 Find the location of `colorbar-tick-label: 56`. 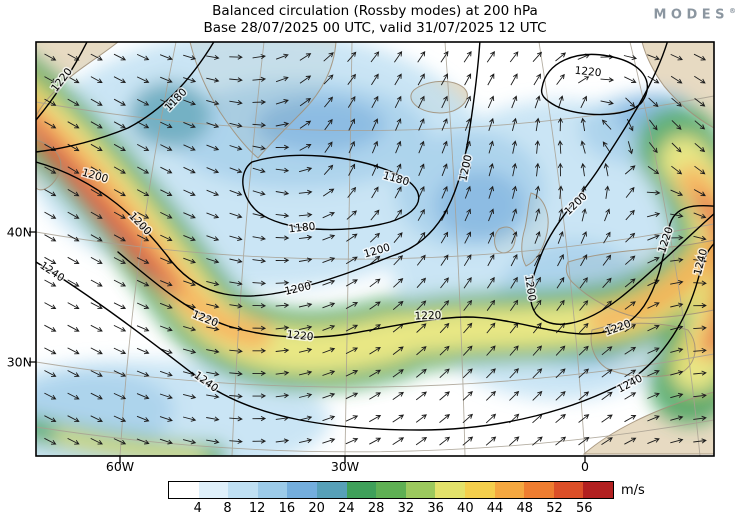

colorbar-tick-label: 56 is located at coordinates (584, 508).